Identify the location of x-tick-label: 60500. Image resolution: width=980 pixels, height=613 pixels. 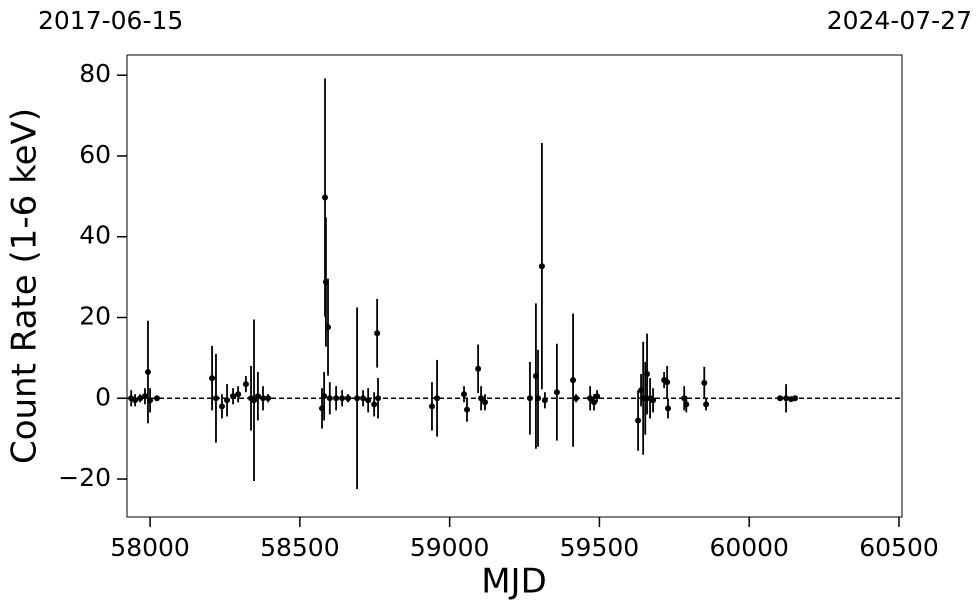
(899, 547).